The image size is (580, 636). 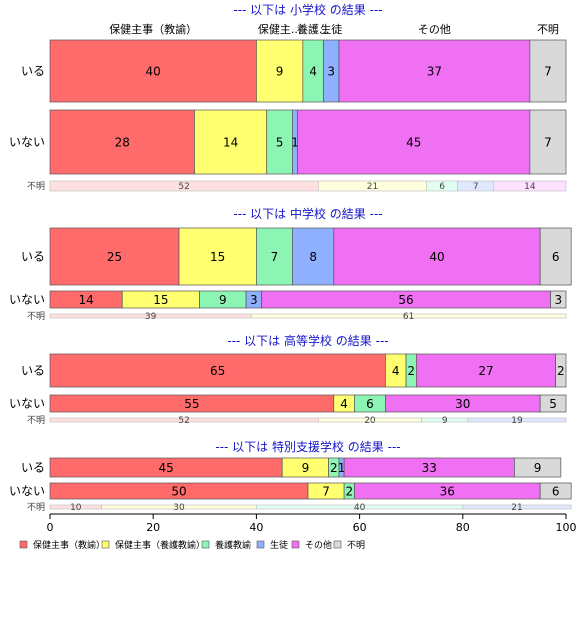 I want to click on data-label: 37, so click(x=434, y=72).